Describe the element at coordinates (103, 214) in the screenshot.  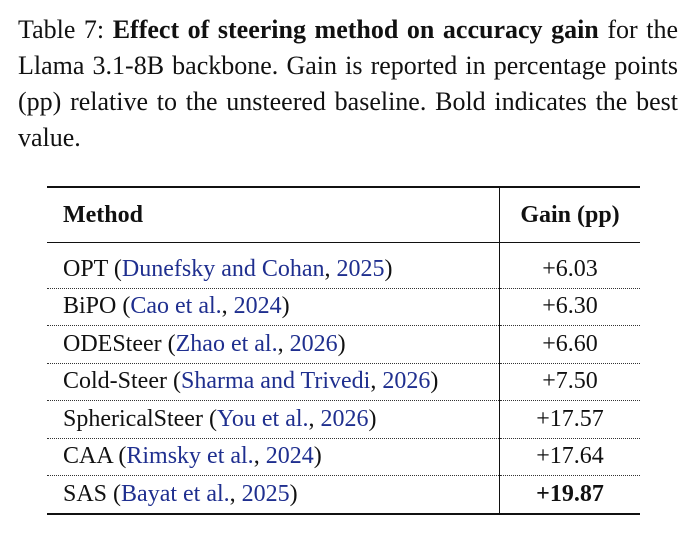
I see `header-method: Method` at that location.